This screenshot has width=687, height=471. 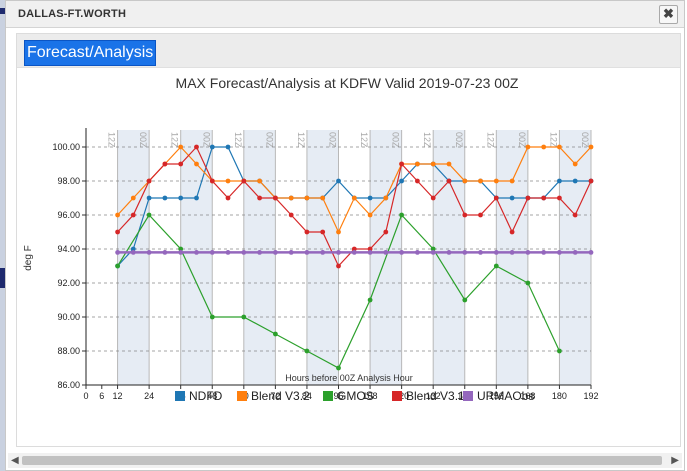 I want to click on scroll-left-icon: ◀, so click(x=15, y=460).